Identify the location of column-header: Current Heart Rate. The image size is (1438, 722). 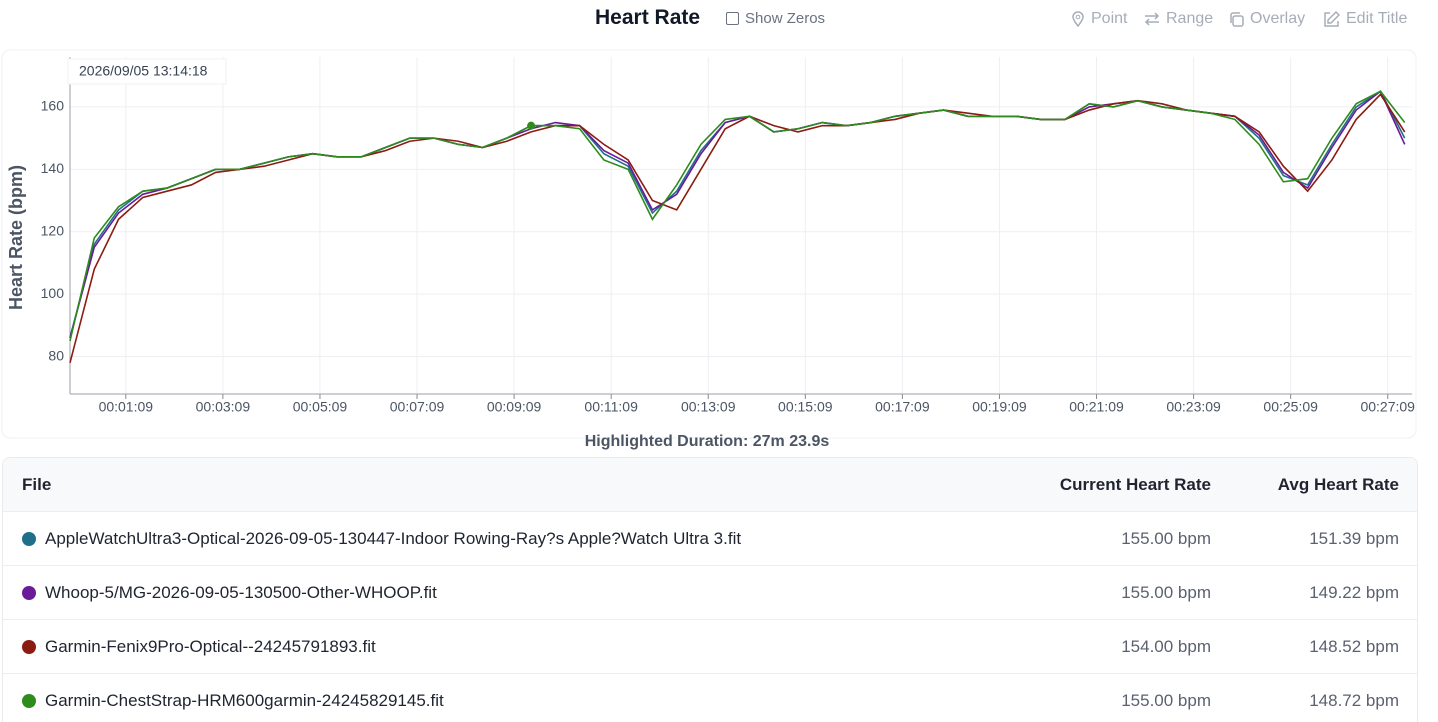
(1135, 484).